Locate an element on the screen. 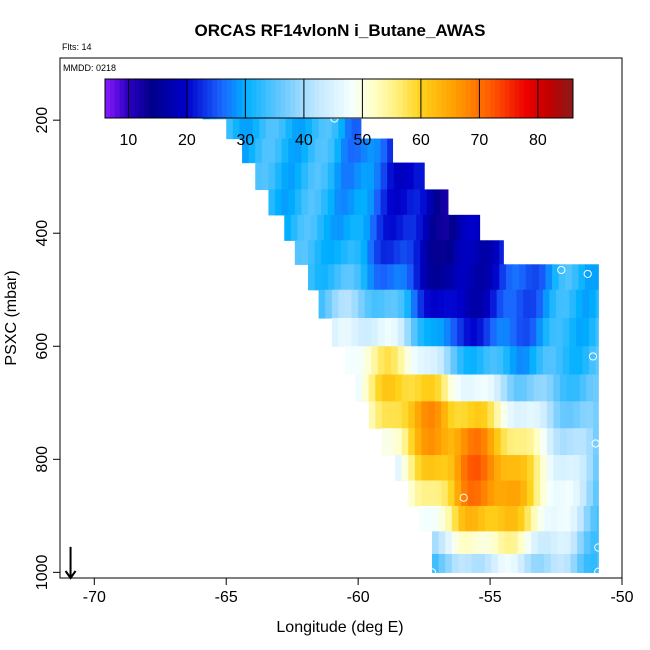  colorbar-tick-label: 30 is located at coordinates (246, 140).